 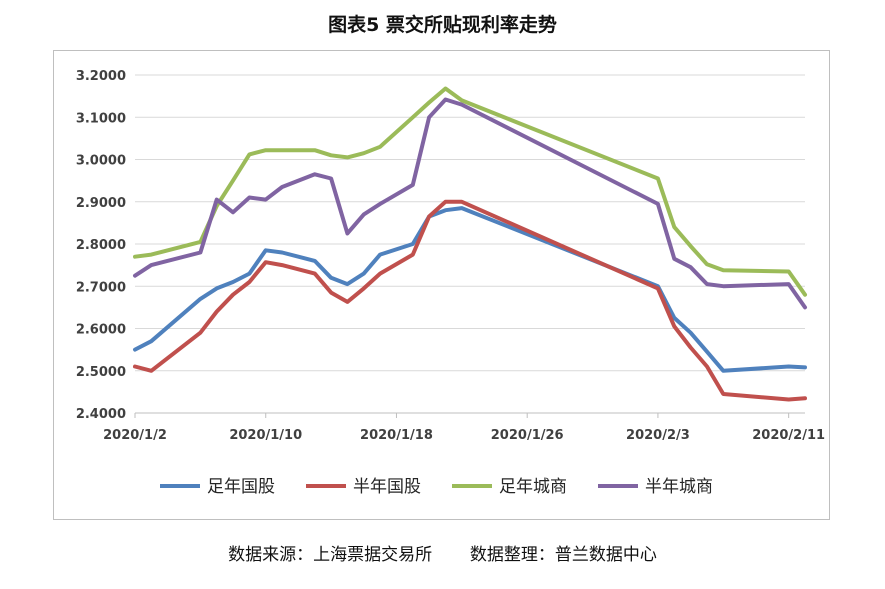 What do you see at coordinates (101, 330) in the screenshot?
I see `y-tick-label: 2.6000` at bounding box center [101, 330].